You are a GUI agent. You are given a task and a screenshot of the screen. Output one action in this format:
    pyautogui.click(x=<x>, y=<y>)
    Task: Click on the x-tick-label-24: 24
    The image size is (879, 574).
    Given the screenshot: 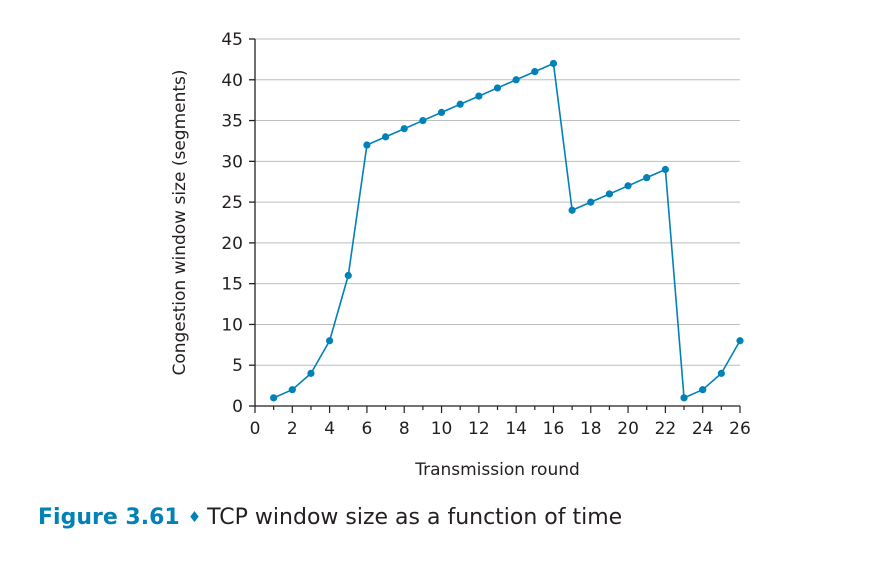 What is the action you would take?
    pyautogui.click(x=703, y=429)
    